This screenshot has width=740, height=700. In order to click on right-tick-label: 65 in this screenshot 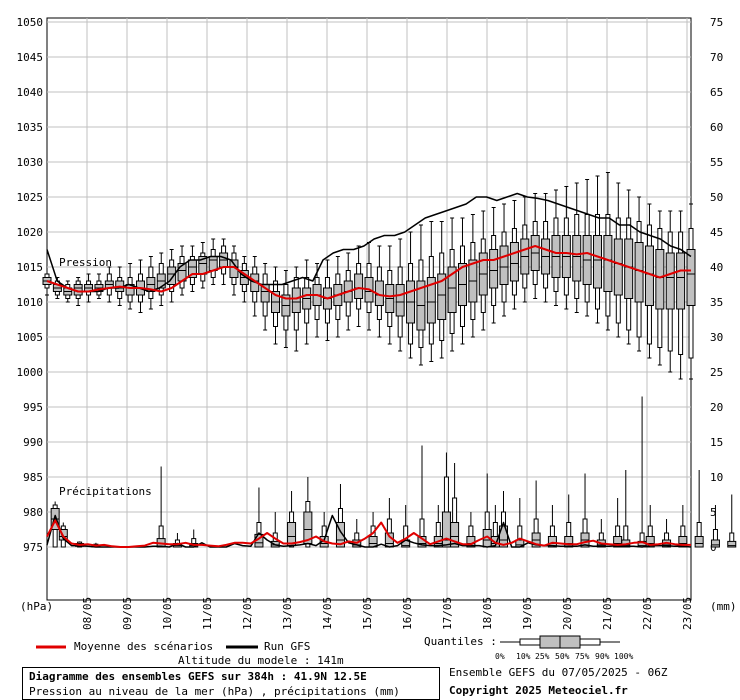, I will do `click(716, 92)`.